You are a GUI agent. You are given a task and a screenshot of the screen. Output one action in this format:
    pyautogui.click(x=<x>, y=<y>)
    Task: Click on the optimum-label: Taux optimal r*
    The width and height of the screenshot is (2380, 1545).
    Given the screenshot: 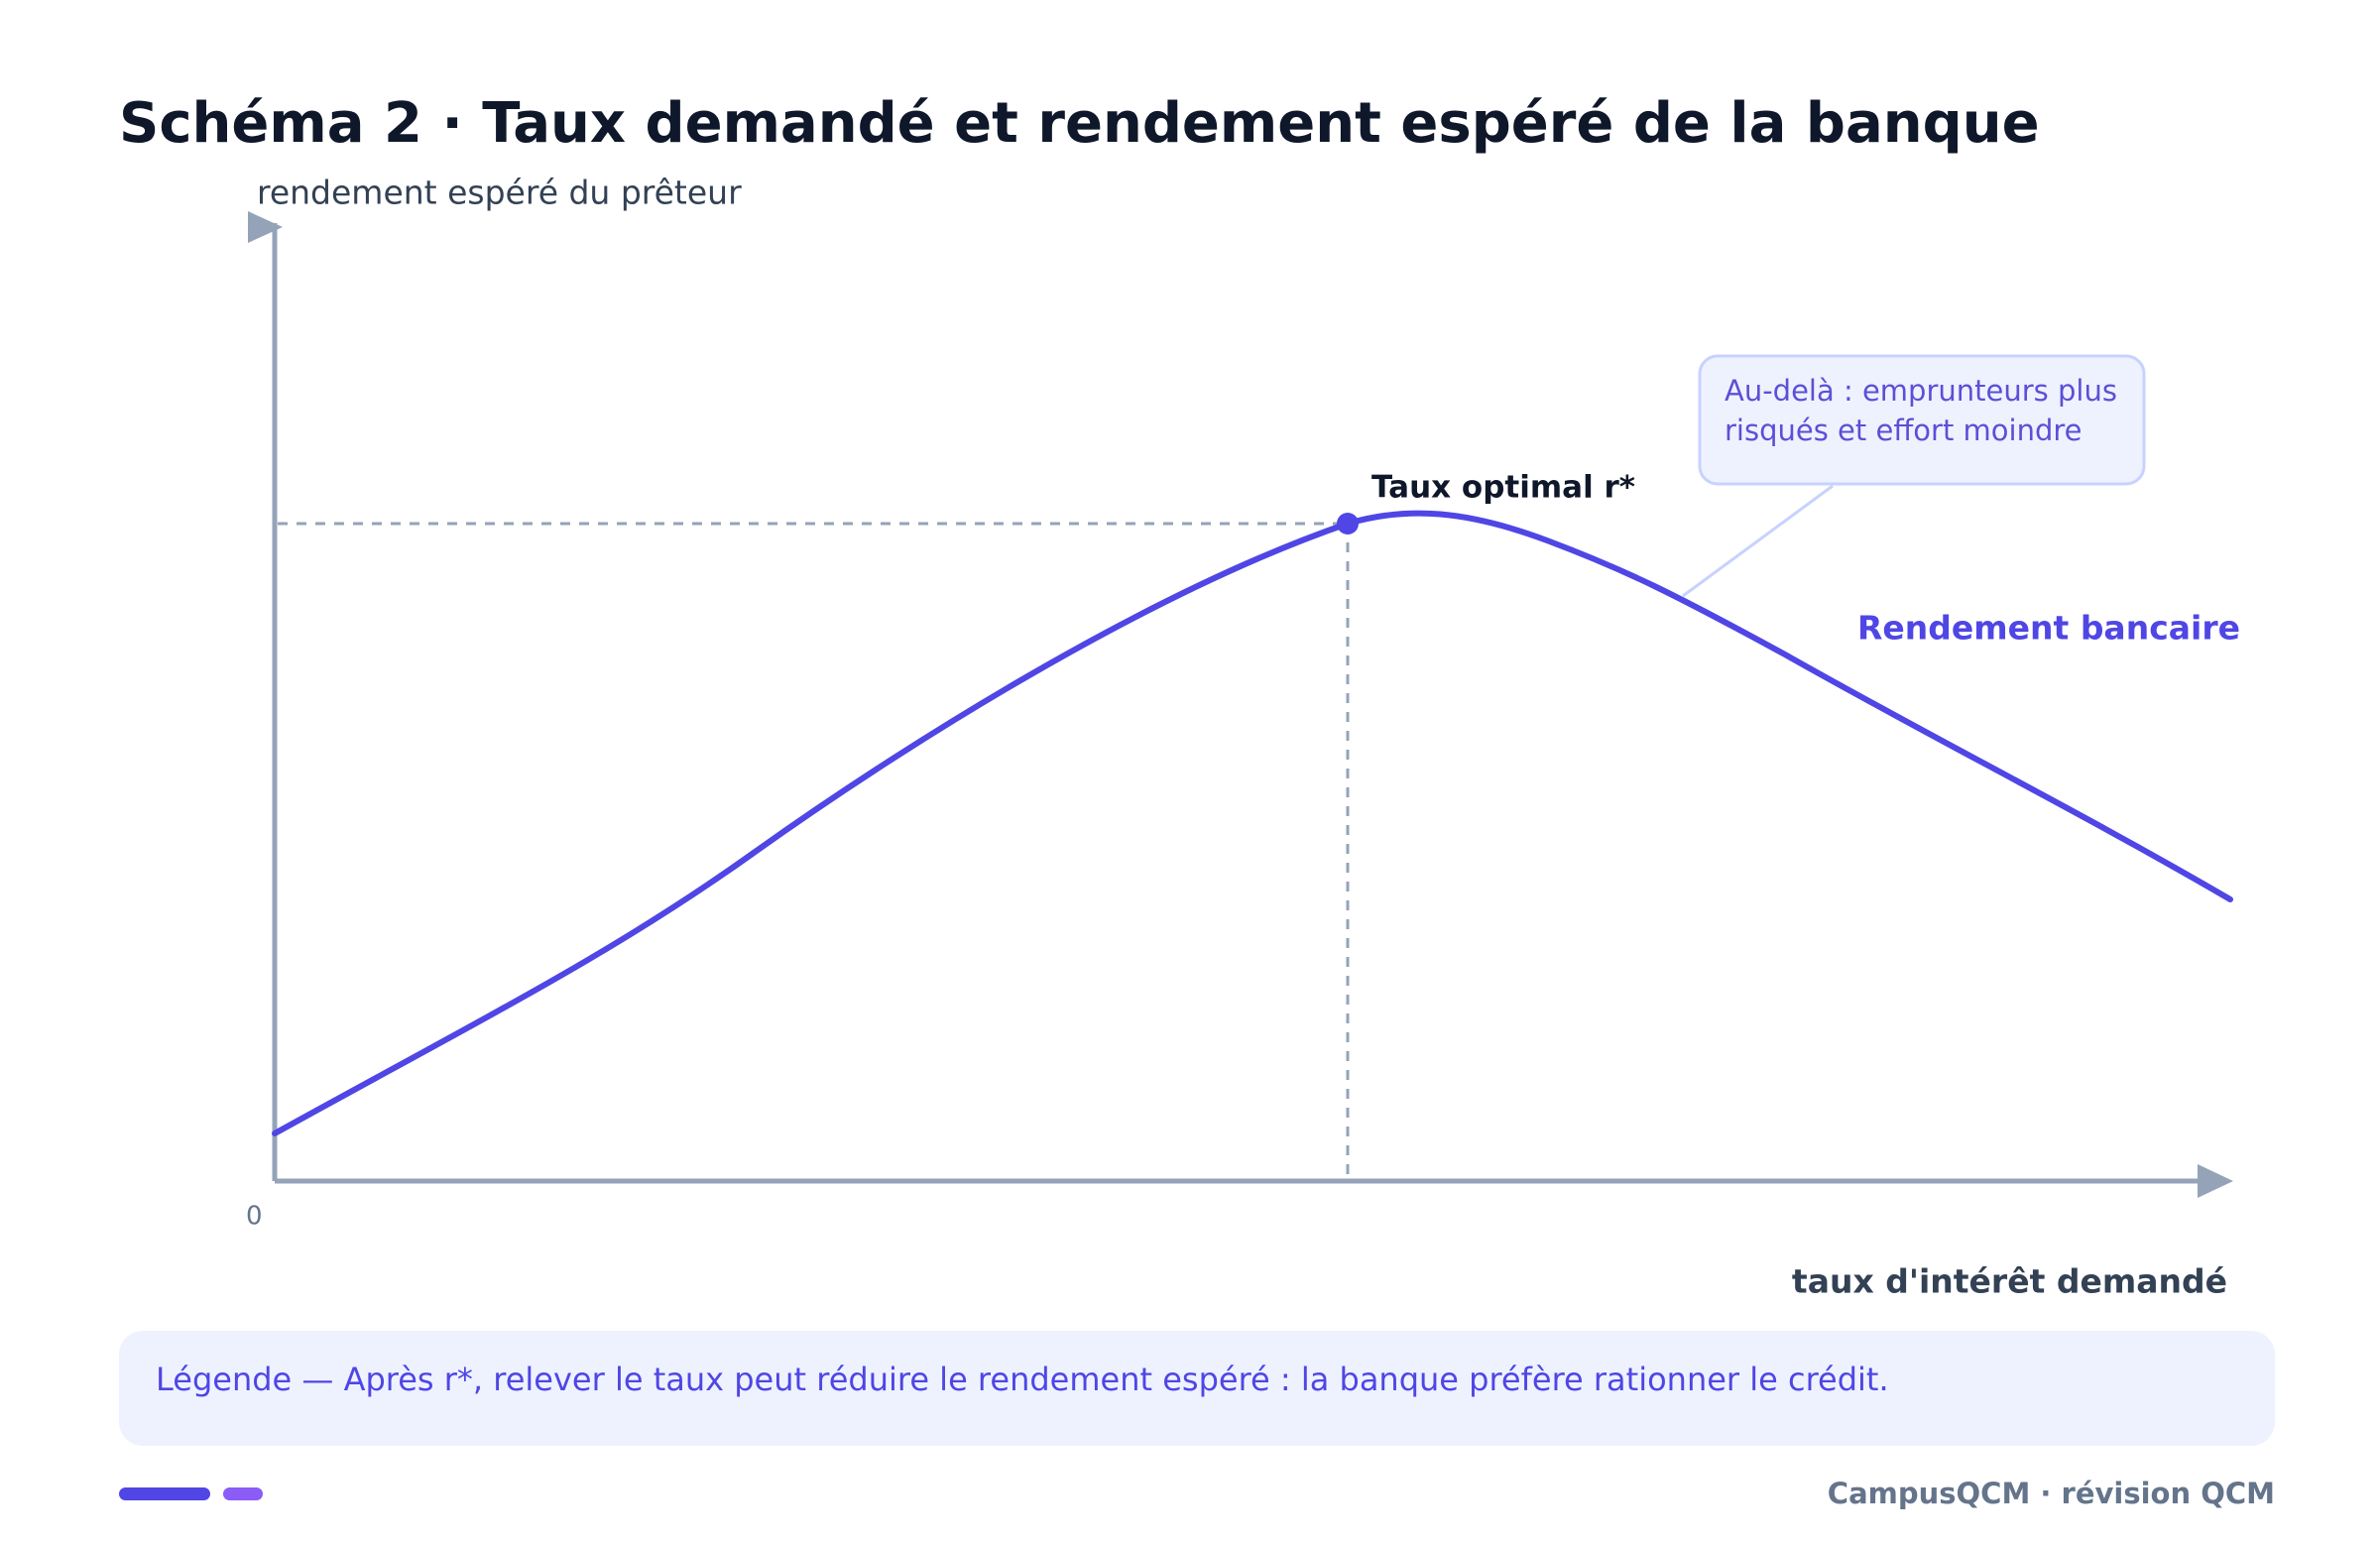 What is the action you would take?
    pyautogui.click(x=1503, y=488)
    